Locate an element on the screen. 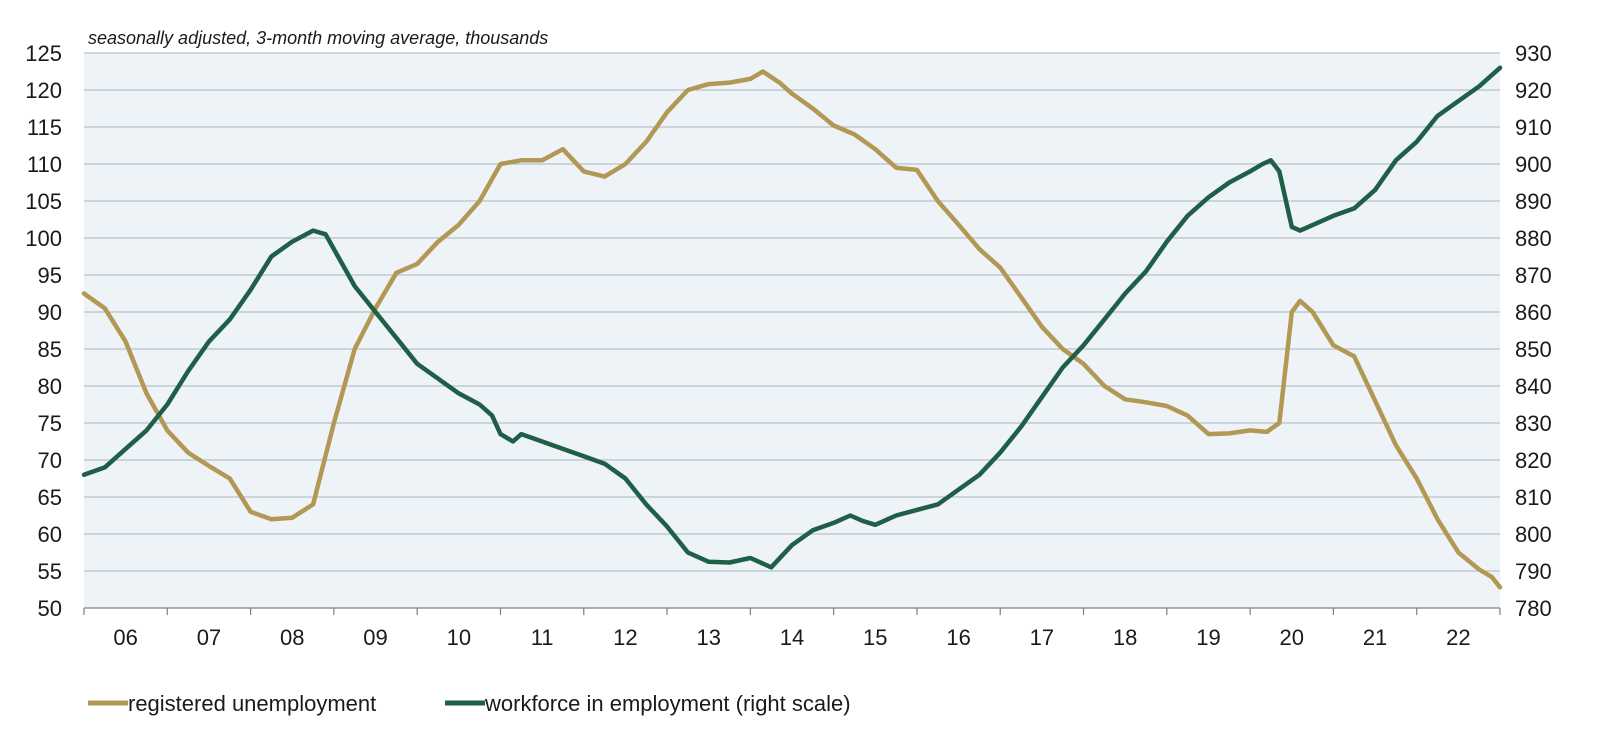 This screenshot has width=1600, height=752. x-tick-label: 16 is located at coordinates (958, 637).